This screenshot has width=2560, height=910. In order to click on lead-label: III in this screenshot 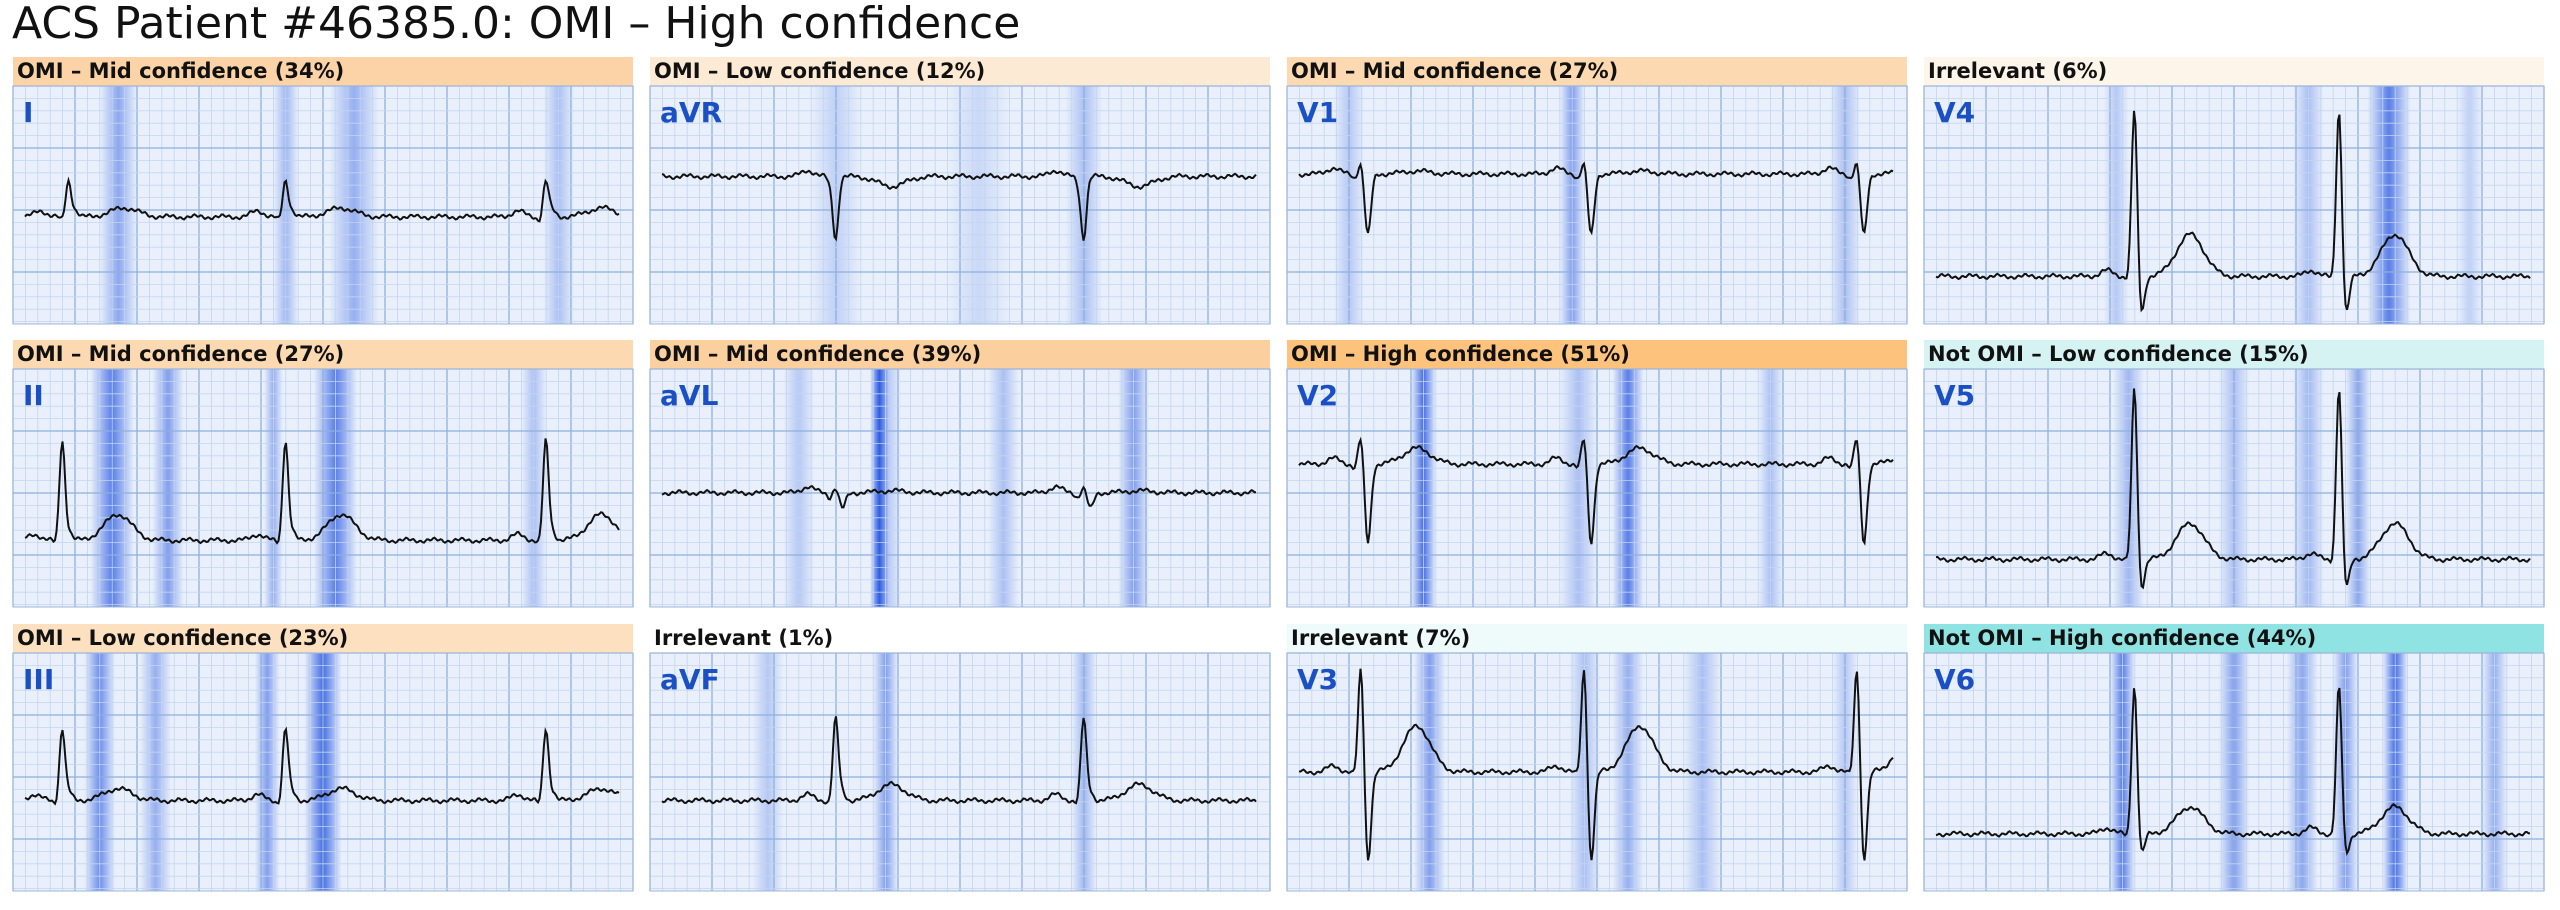, I will do `click(38, 679)`.